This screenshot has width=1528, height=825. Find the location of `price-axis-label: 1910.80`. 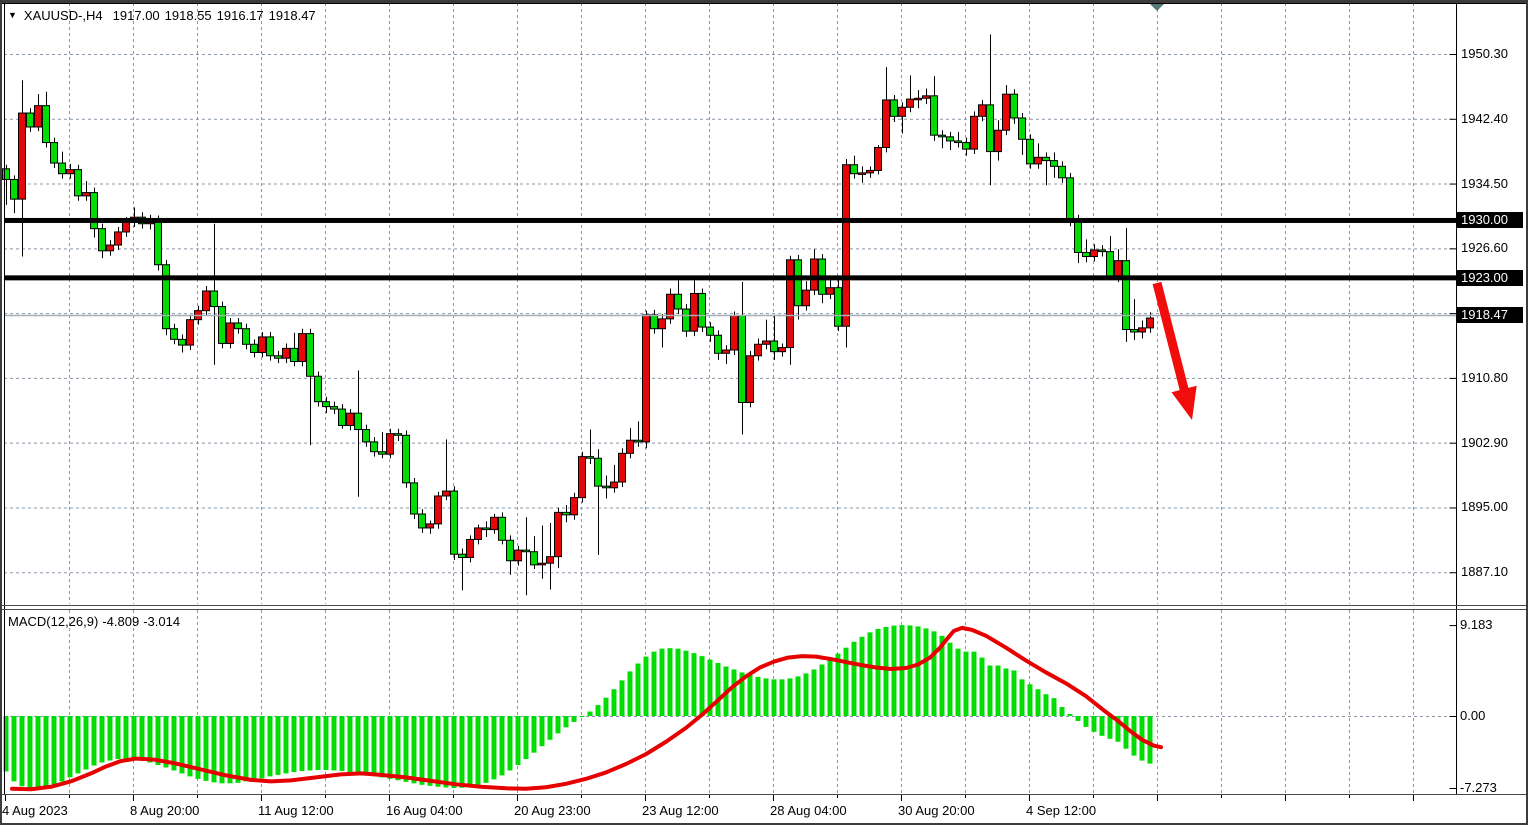

price-axis-label: 1910.80 is located at coordinates (1484, 377).